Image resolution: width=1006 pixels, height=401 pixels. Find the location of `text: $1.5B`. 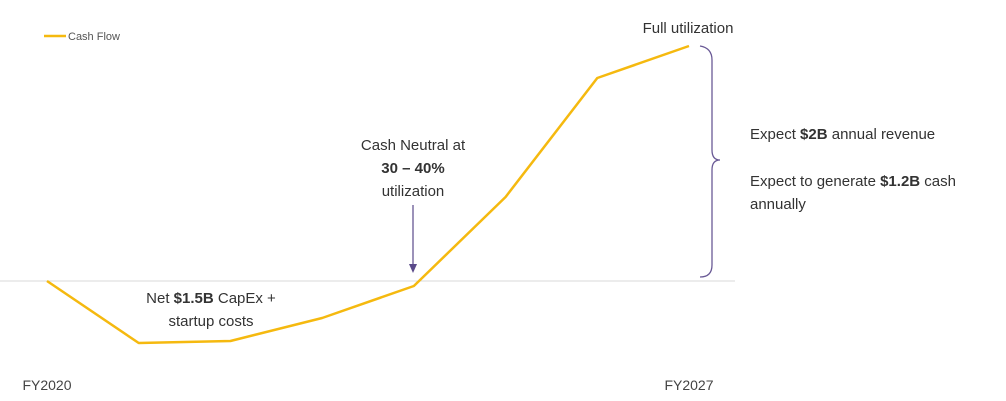

text: $1.5B is located at coordinates (194, 298).